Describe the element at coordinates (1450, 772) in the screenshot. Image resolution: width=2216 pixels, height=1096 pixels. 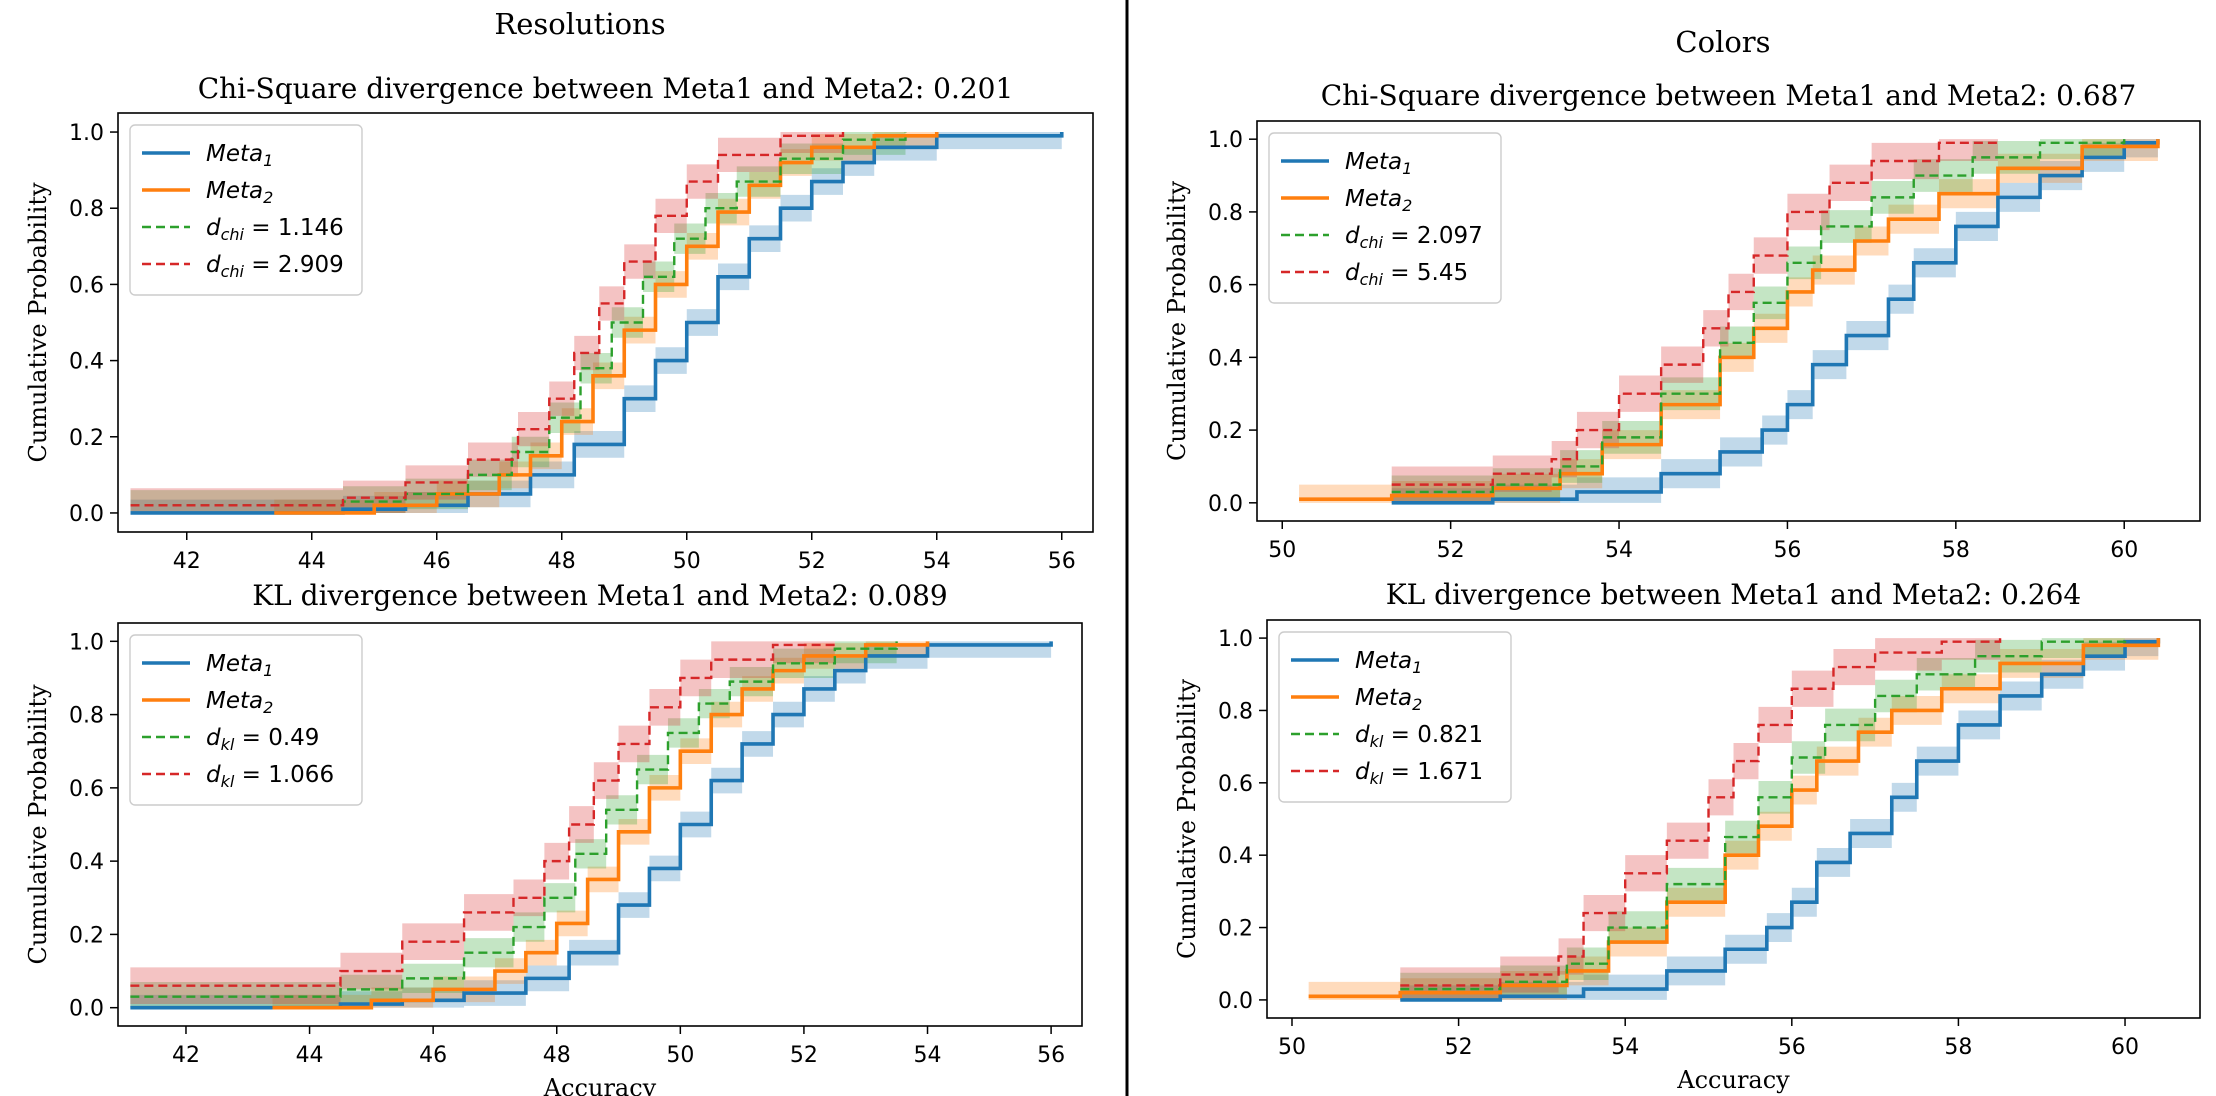
I see `legend-value: 1.671` at that location.